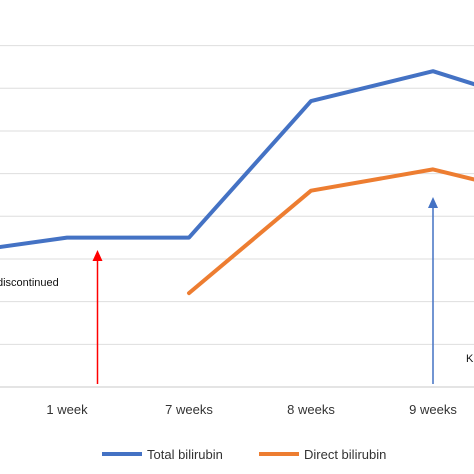  I want to click on x-tick-label: 8 weeks, so click(311, 409).